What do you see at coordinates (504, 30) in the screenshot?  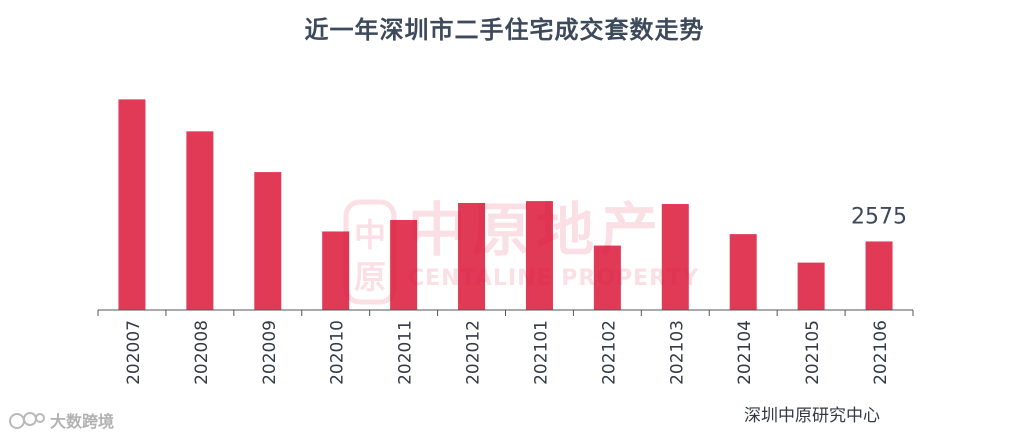 I see `chart-title: 近一年深圳市二手住宅成交套数走势` at bounding box center [504, 30].